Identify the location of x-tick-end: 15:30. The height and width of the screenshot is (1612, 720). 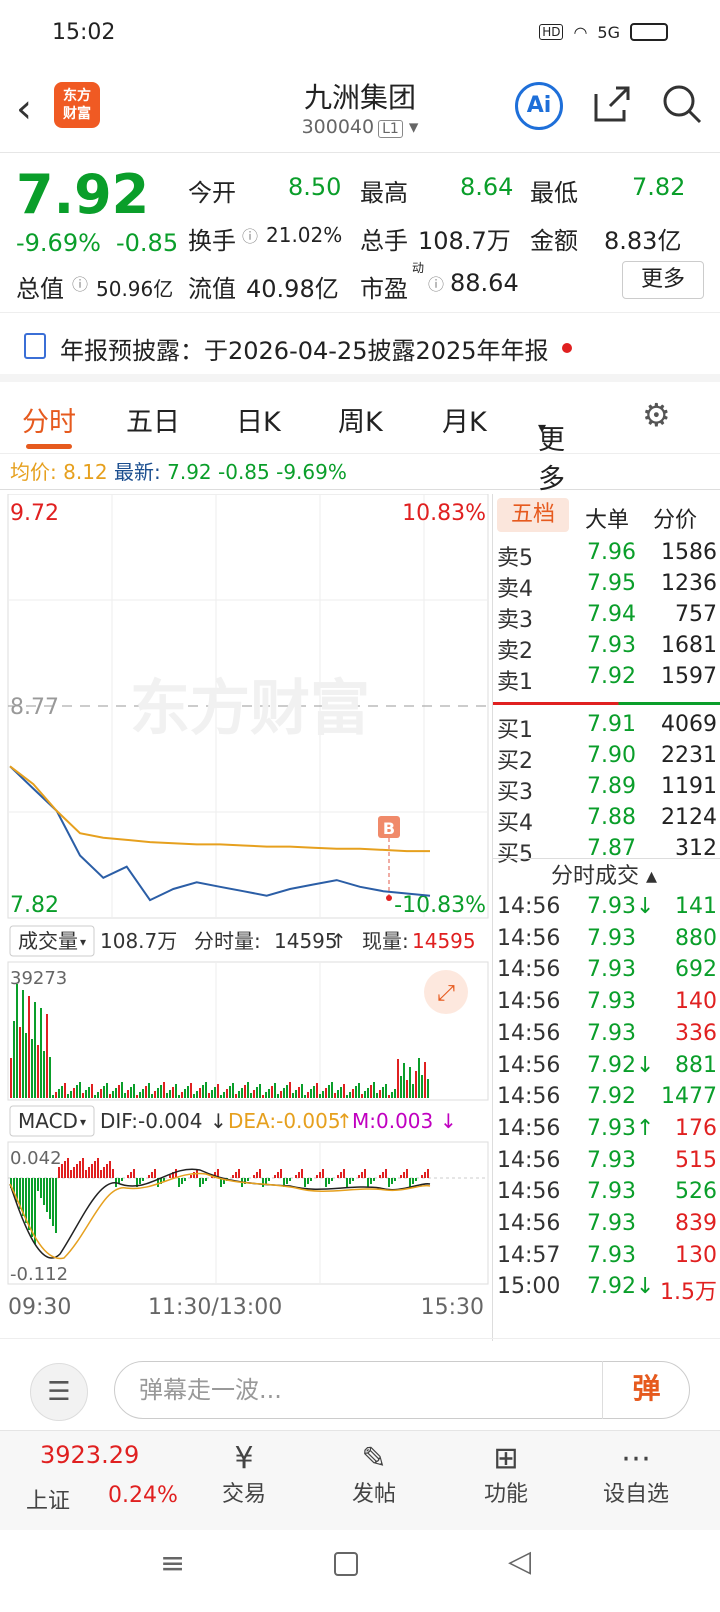
(452, 1307).